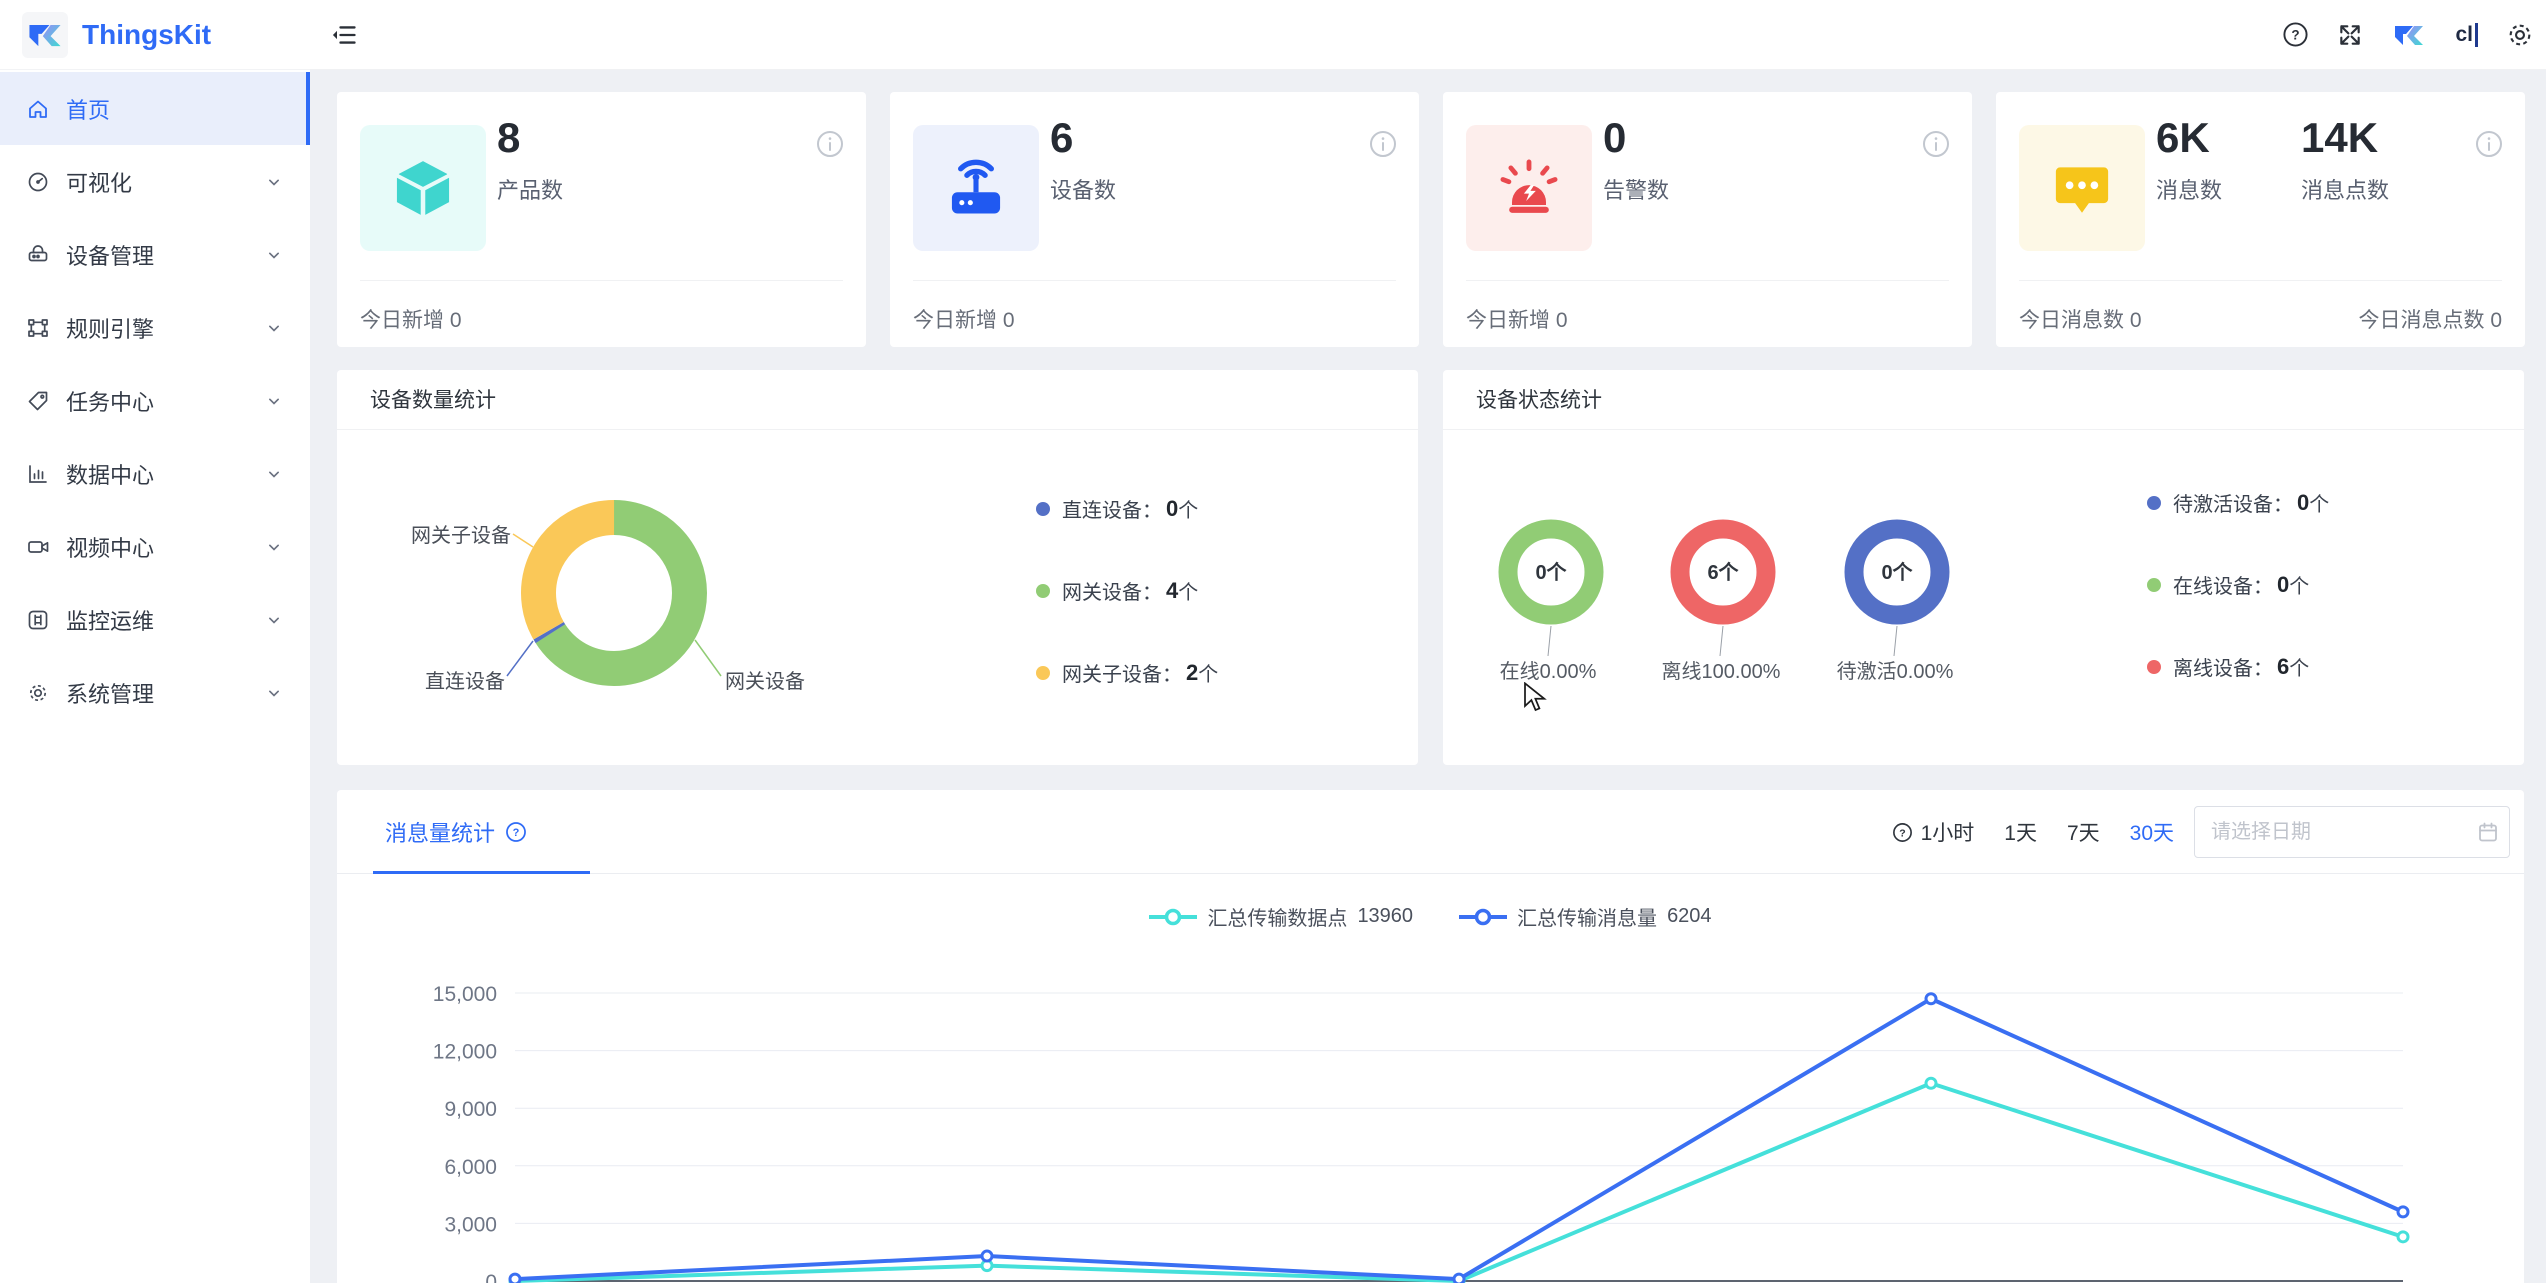 This screenshot has height=1283, width=2546. I want to click on fullscreen-icon, so click(2350, 35).